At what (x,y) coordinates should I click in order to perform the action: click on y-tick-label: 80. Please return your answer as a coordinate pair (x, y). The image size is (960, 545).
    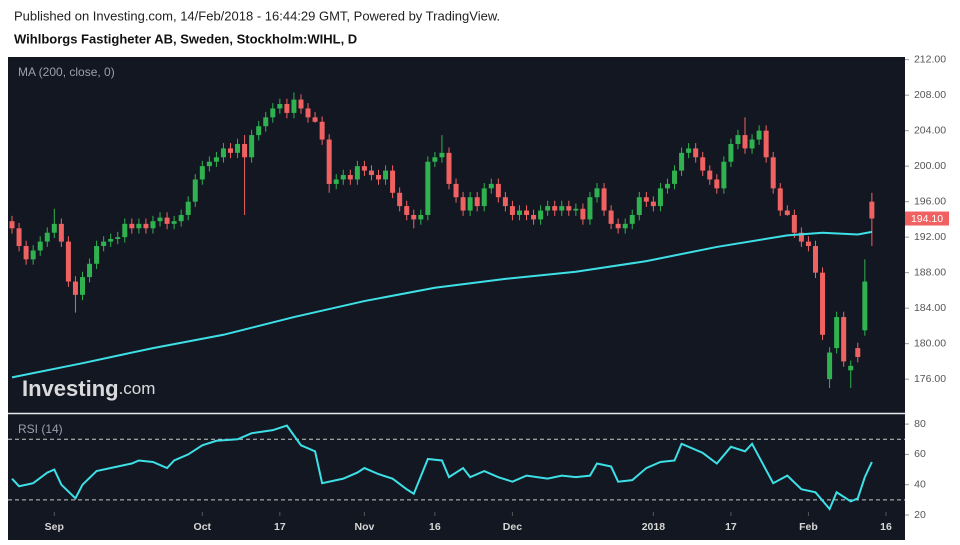
    Looking at the image, I should click on (920, 424).